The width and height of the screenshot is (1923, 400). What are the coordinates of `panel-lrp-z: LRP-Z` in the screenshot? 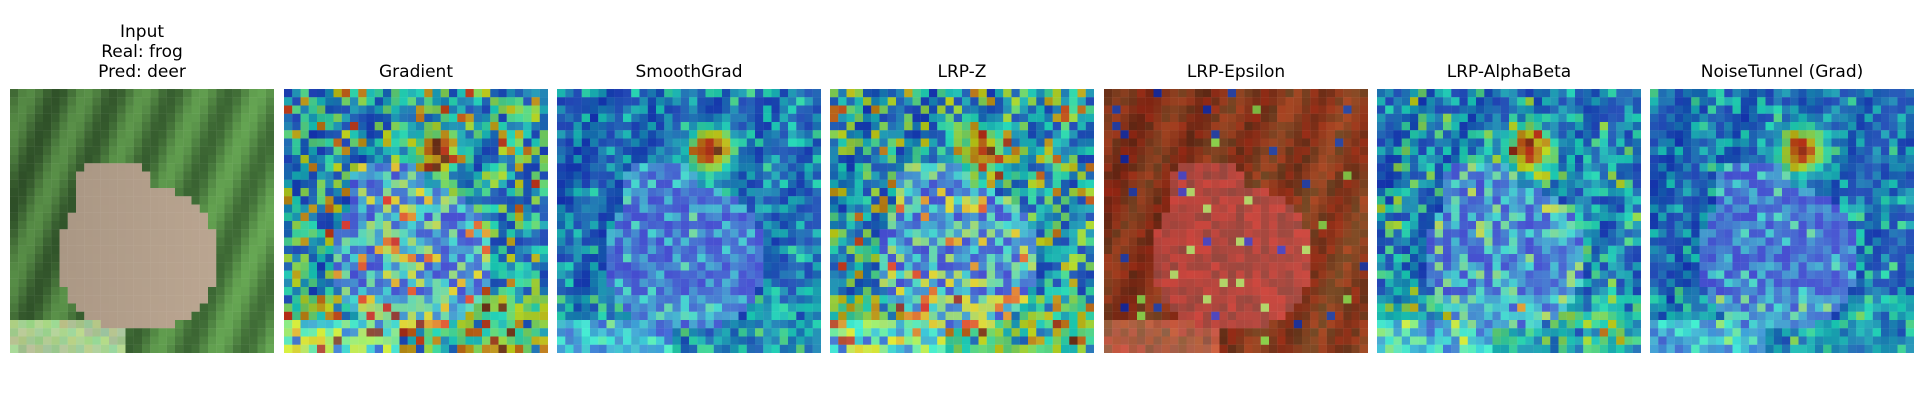 It's located at (962, 200).